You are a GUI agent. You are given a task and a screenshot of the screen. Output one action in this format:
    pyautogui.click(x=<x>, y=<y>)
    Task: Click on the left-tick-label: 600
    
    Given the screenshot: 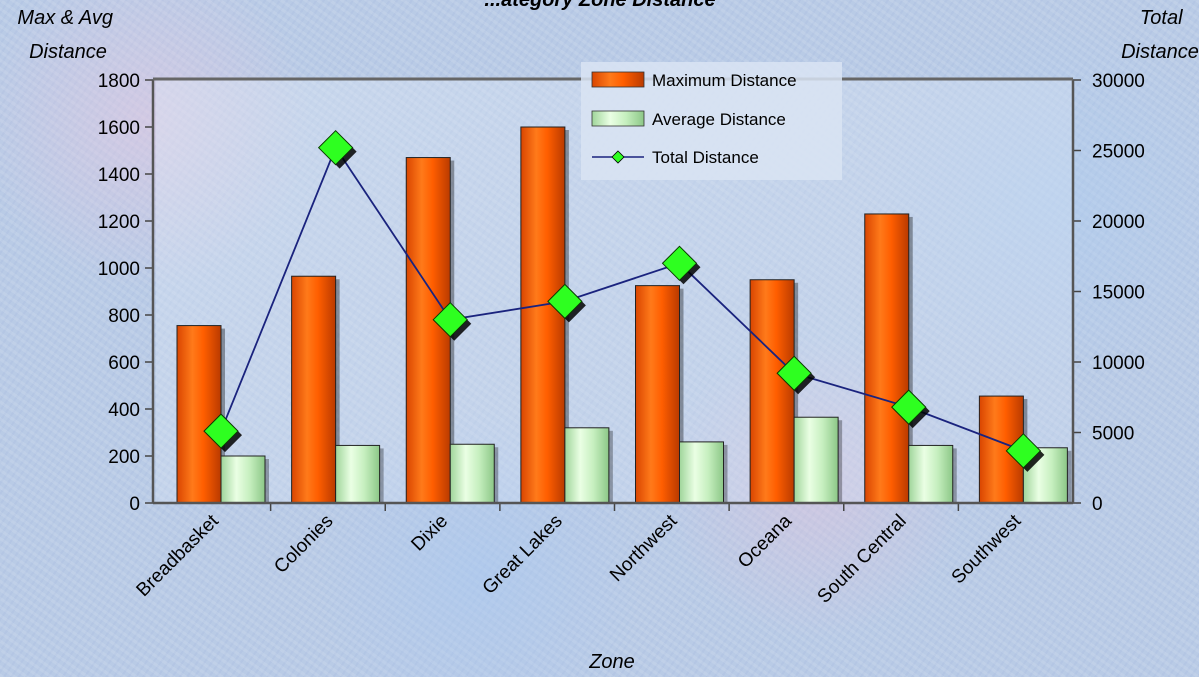 What is the action you would take?
    pyautogui.click(x=124, y=363)
    